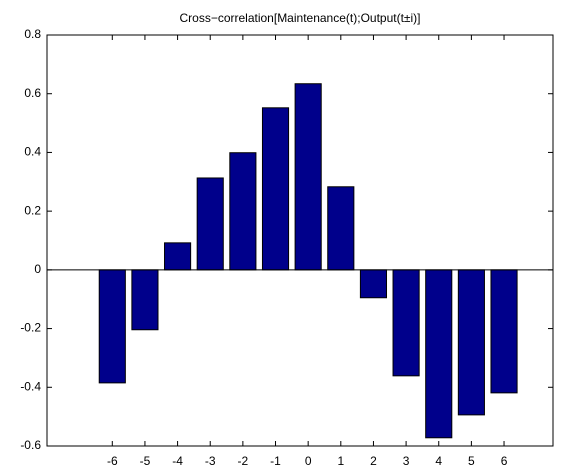 This screenshot has width=564, height=472. I want to click on x-tick-label: -3, so click(210, 461).